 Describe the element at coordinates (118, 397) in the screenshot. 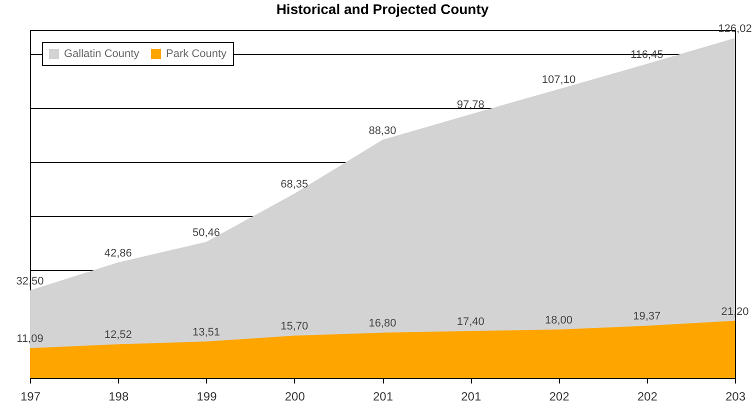

I see `x-tick-label: 198` at that location.